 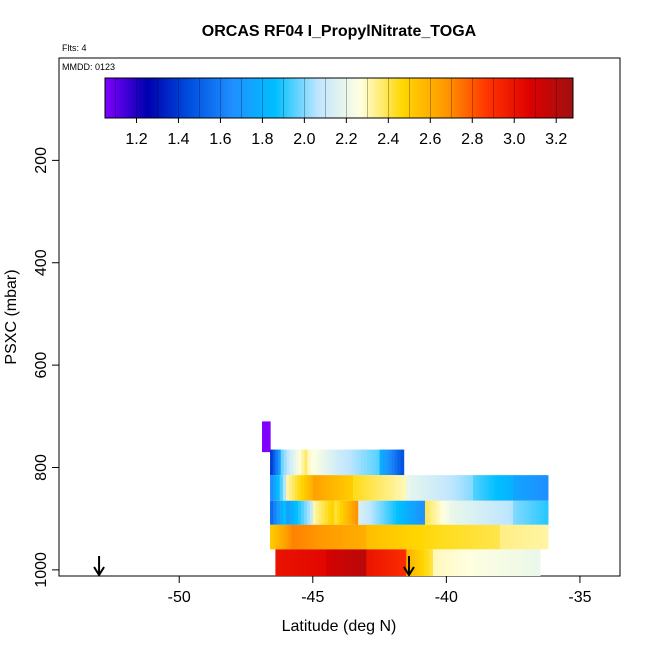 I want to click on colorbar-tick-label: 2.8, so click(x=472, y=139).